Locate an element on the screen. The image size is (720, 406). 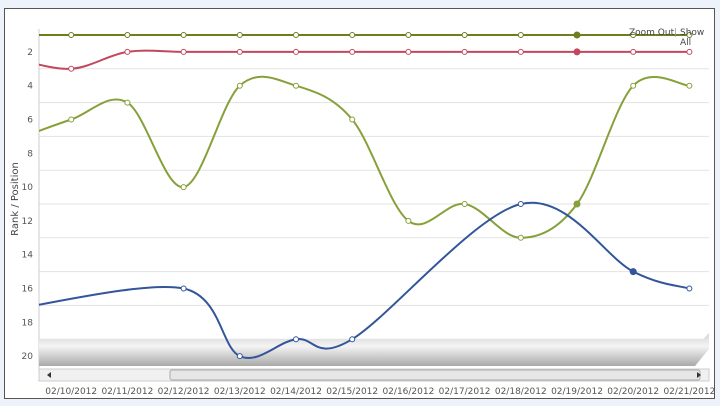
scroll-left-icon is located at coordinates (49, 375).